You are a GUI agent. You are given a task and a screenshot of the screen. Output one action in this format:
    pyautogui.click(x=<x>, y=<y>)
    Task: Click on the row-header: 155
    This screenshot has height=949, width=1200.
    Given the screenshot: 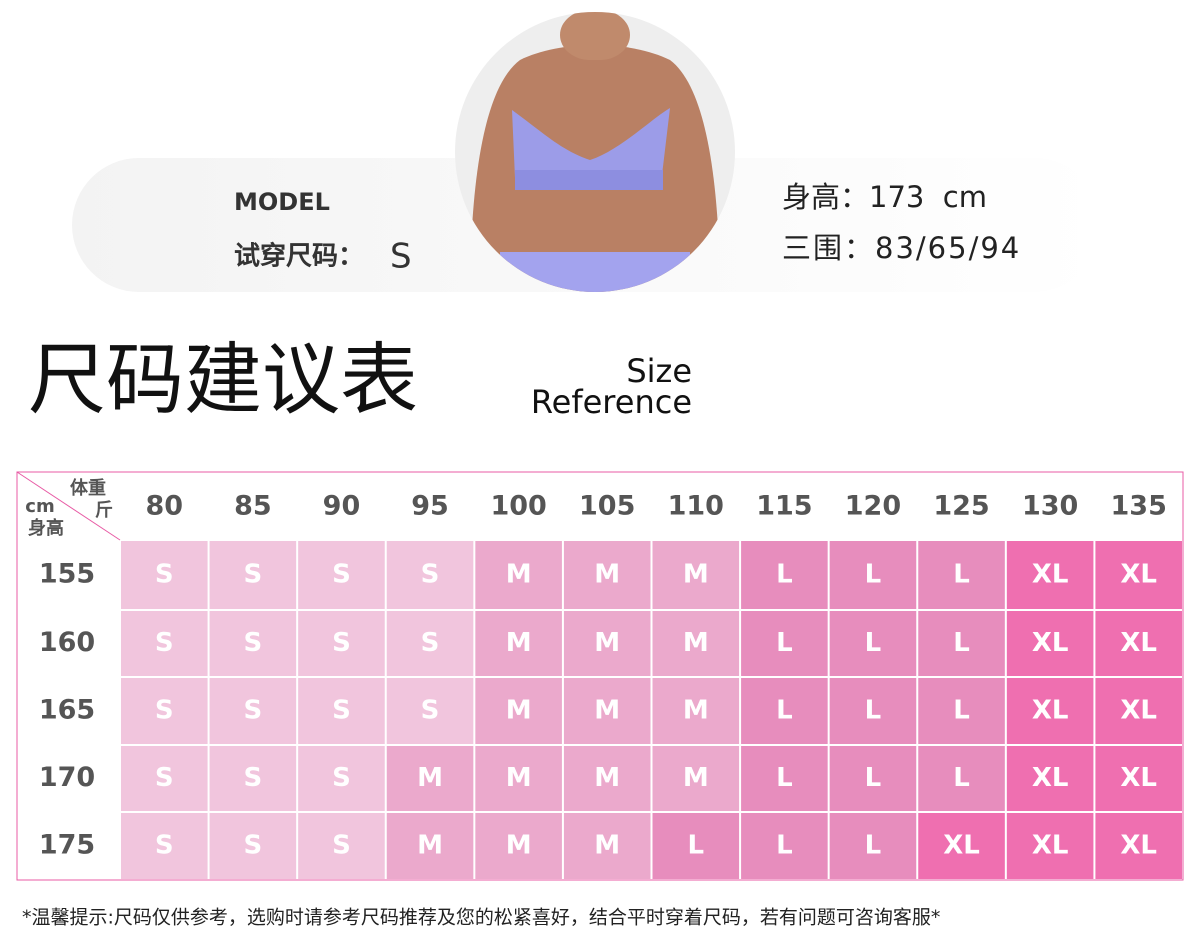 What is the action you would take?
    pyautogui.click(x=67, y=574)
    